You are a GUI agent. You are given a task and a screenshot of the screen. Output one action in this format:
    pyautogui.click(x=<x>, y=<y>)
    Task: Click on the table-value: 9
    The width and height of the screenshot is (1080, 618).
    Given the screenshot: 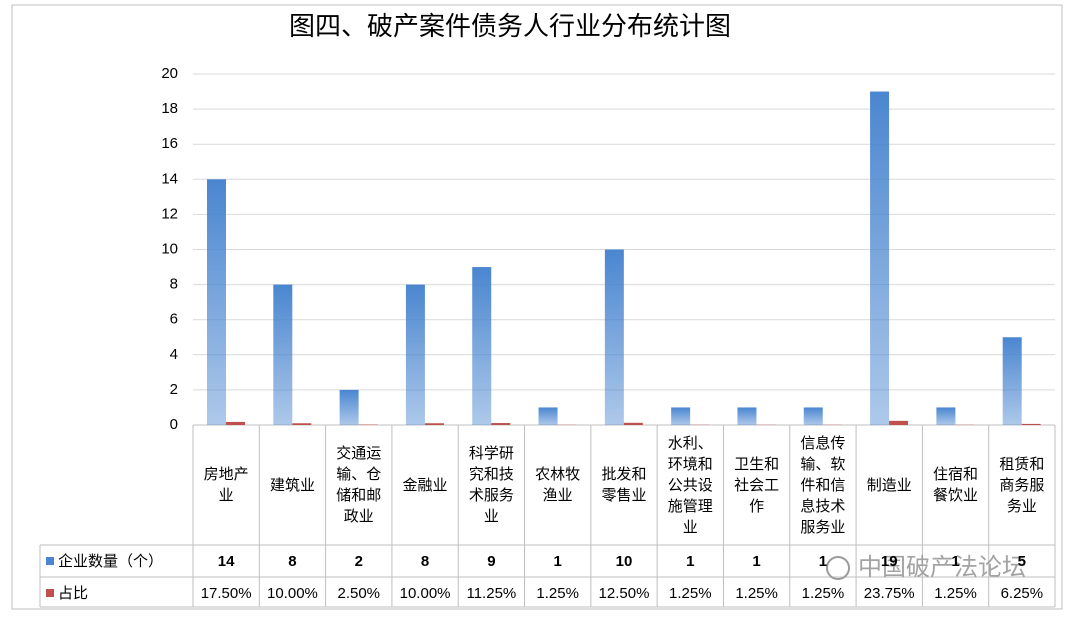 What is the action you would take?
    pyautogui.click(x=491, y=561)
    